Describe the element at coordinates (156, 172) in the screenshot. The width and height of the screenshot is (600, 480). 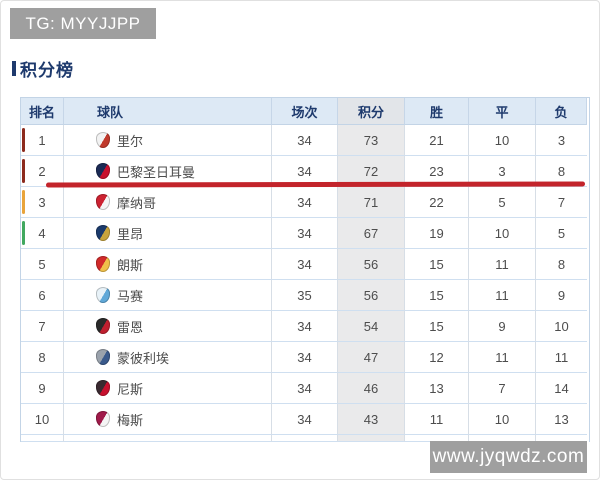
I see `team-name: 巴黎圣日耳曼` at that location.